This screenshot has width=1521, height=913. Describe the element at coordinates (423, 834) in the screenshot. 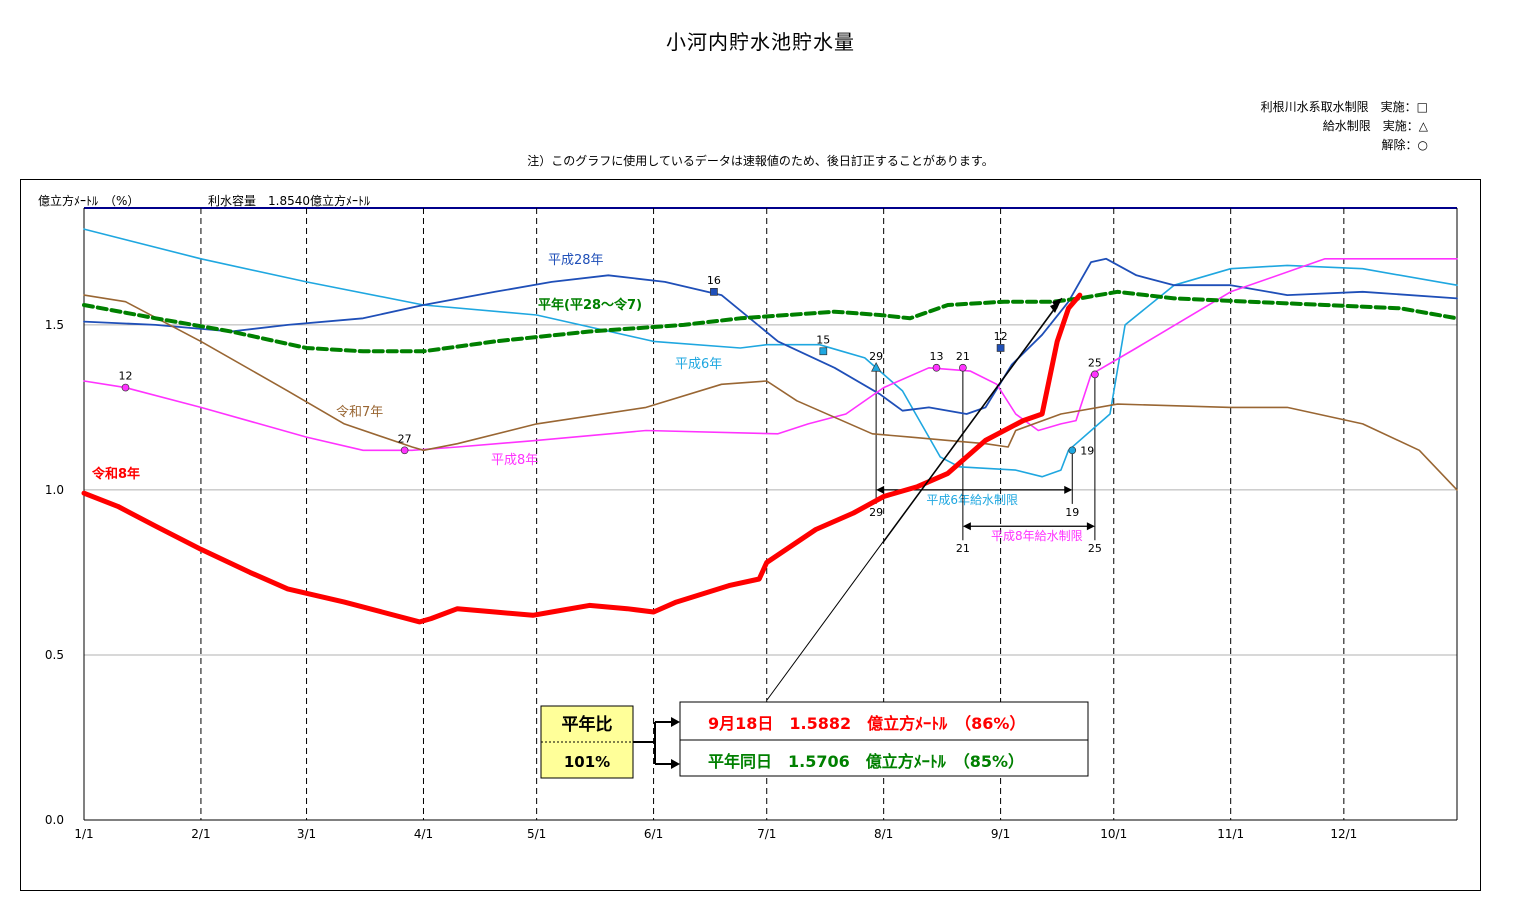

I see `x-tick-label: 4/1` at that location.